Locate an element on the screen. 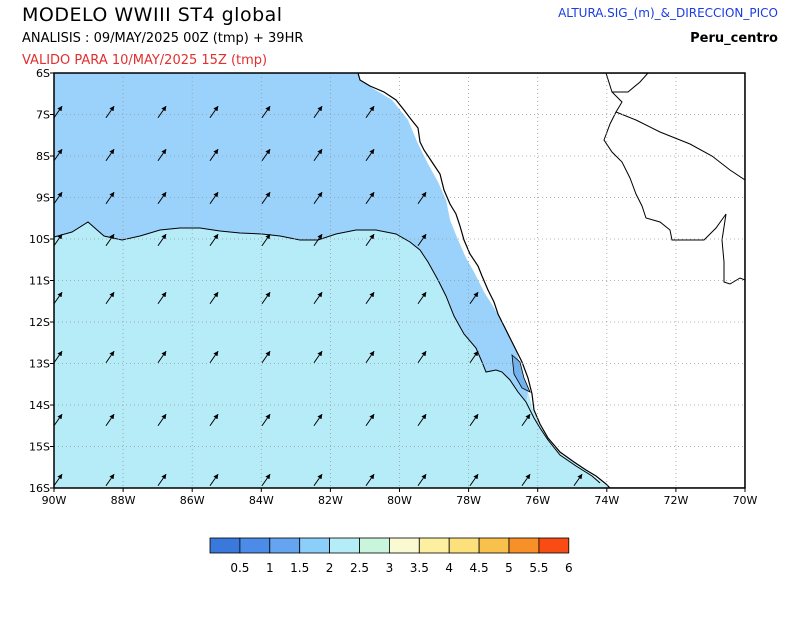 This screenshot has width=800, height=618. legend-label: 6 is located at coordinates (569, 568).